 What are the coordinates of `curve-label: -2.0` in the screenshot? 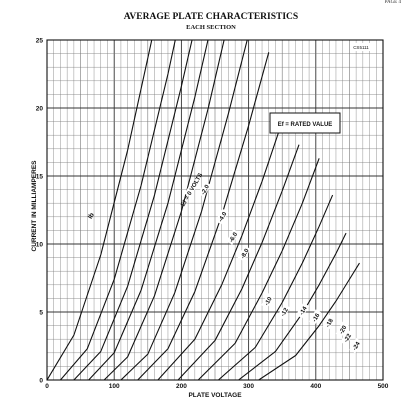 It's located at (206, 190).